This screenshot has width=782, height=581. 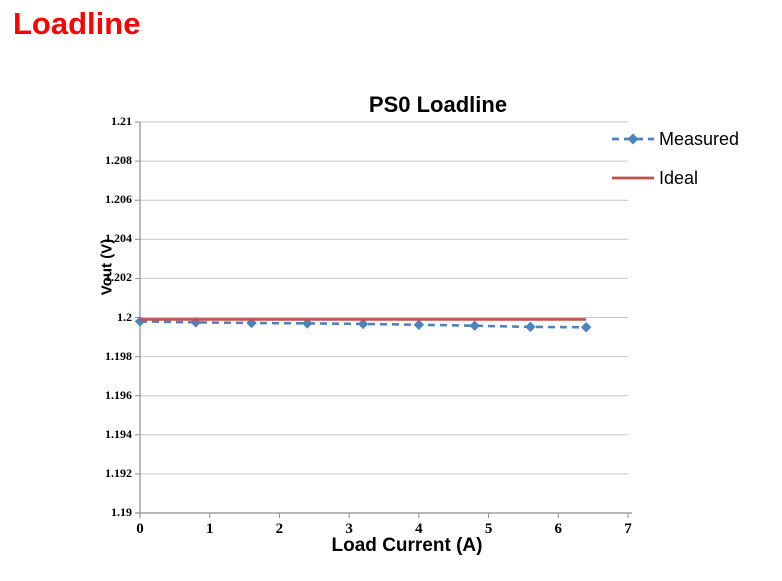 What do you see at coordinates (118, 160) in the screenshot?
I see `y-tick-label: 1.208` at bounding box center [118, 160].